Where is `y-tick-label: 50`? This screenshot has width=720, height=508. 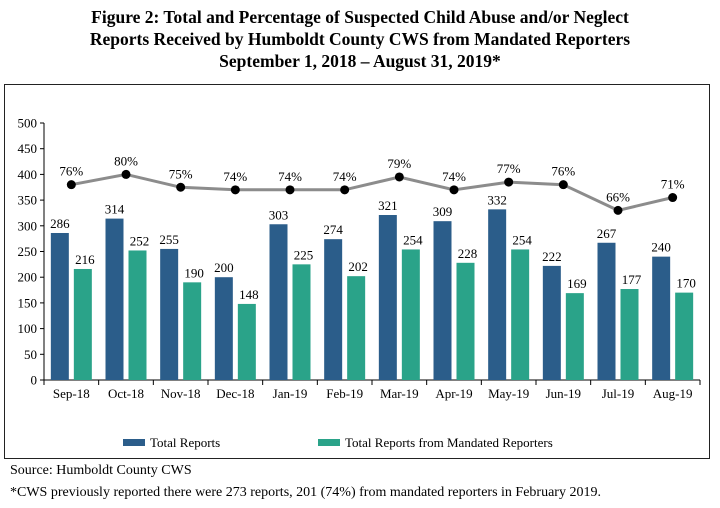
y-tick-label: 50 is located at coordinates (30, 354).